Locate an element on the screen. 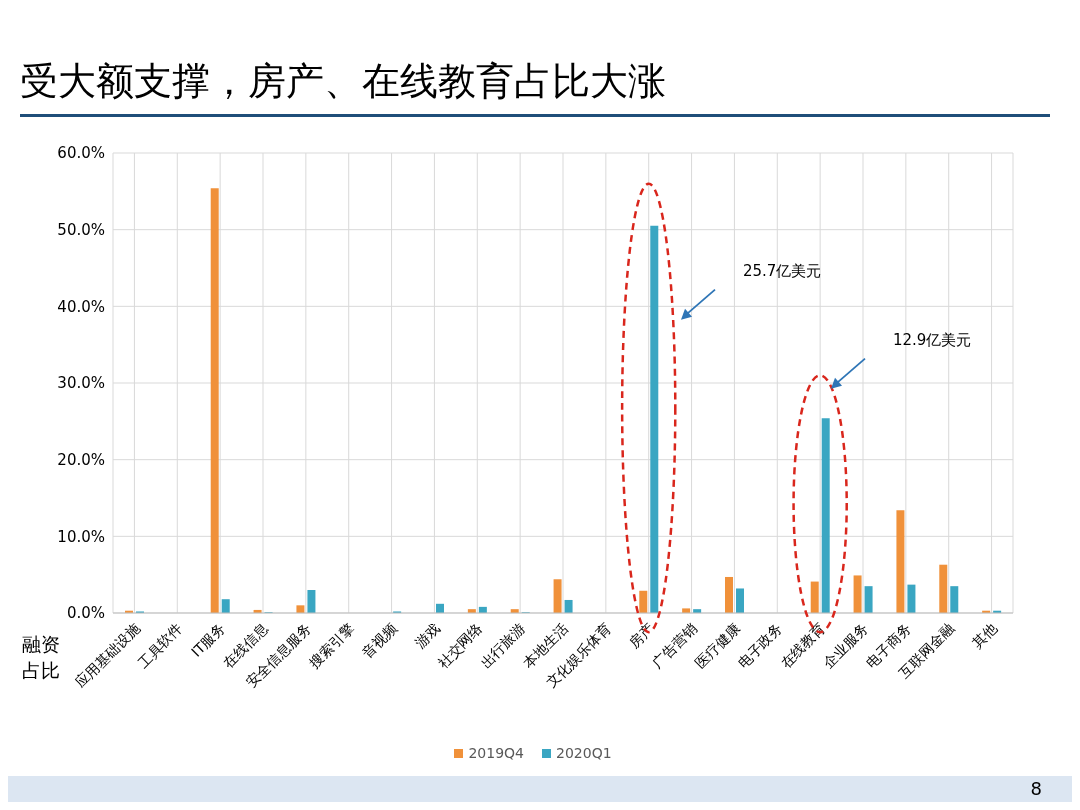  y-tick-label: 0.0% is located at coordinates (85, 613).